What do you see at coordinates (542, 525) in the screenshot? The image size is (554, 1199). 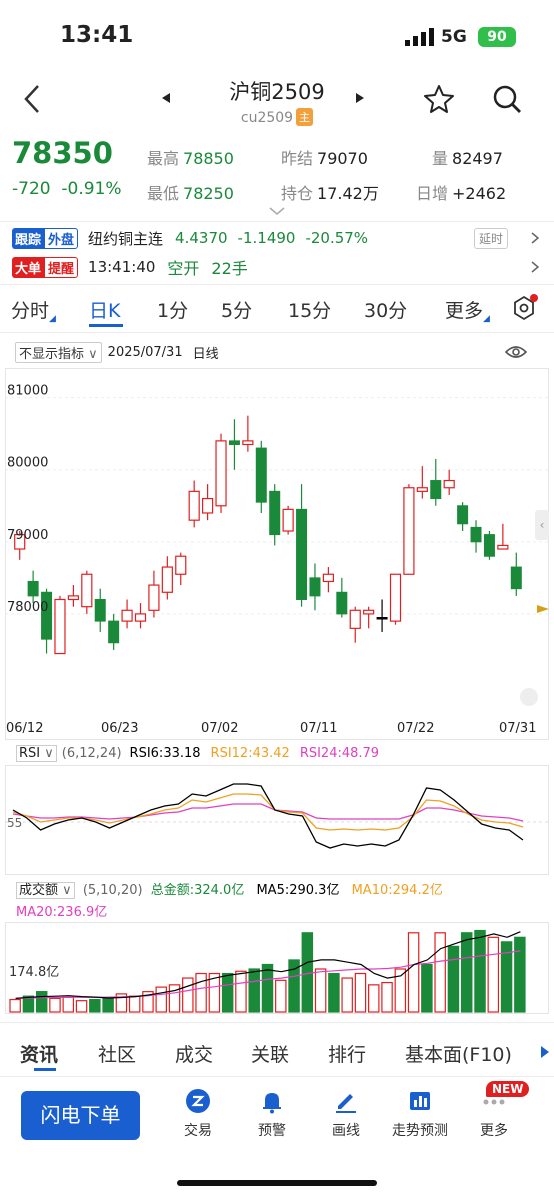 I see `side-panel-toggle-icon: ‹` at bounding box center [542, 525].